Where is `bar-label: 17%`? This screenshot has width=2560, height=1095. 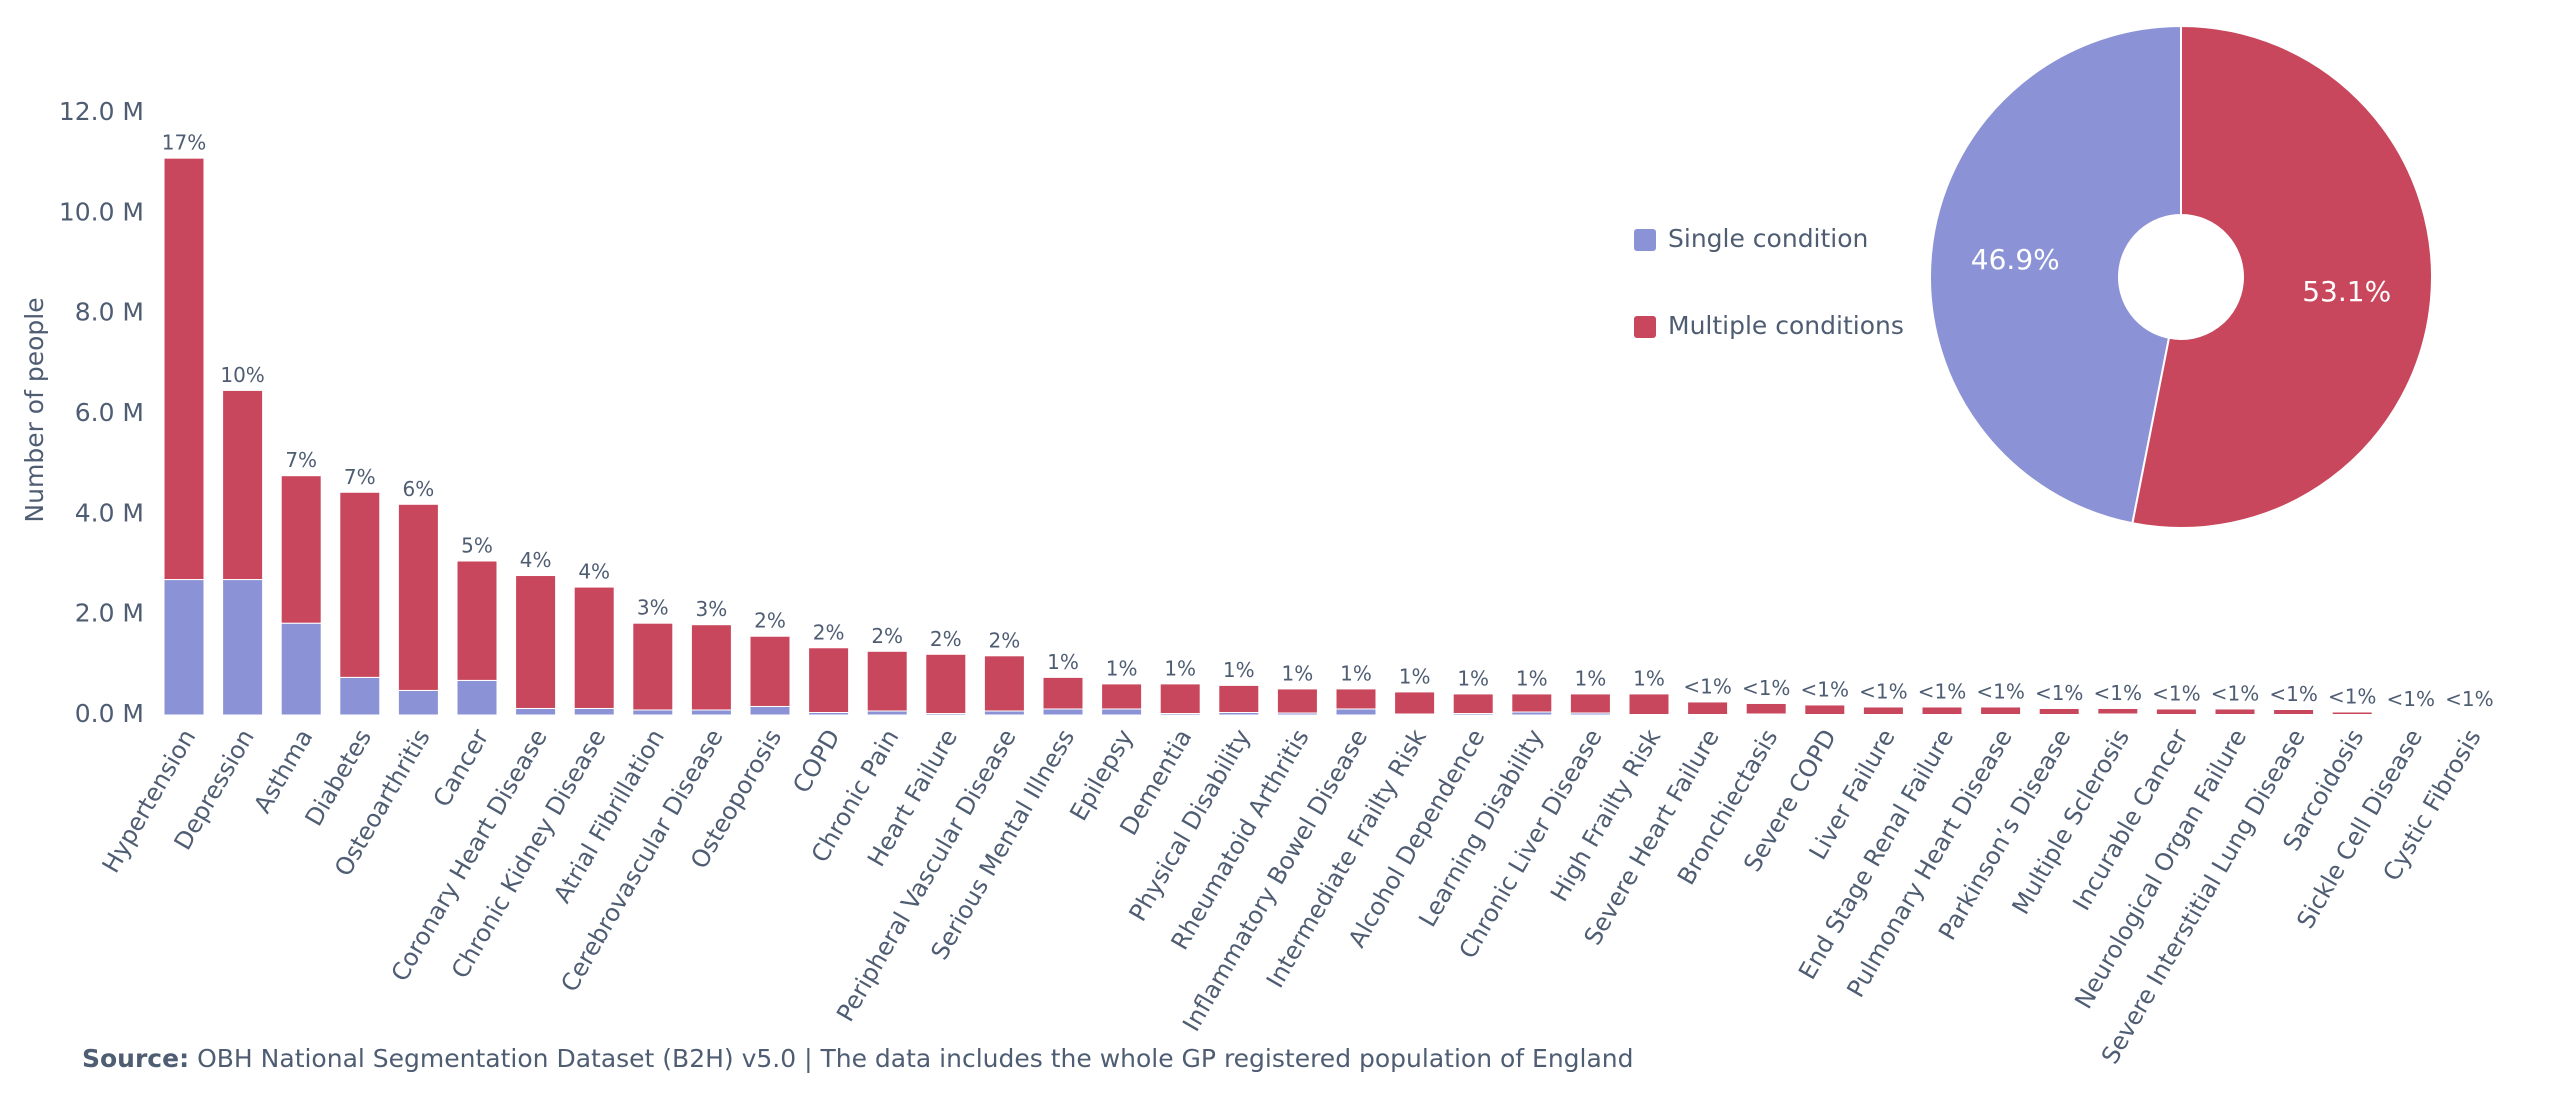 bar-label: 17% is located at coordinates (184, 143).